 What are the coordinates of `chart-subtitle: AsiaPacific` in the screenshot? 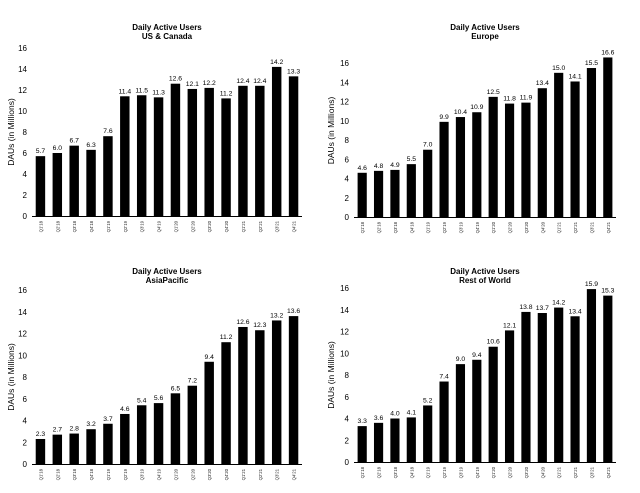 It's located at (167, 280).